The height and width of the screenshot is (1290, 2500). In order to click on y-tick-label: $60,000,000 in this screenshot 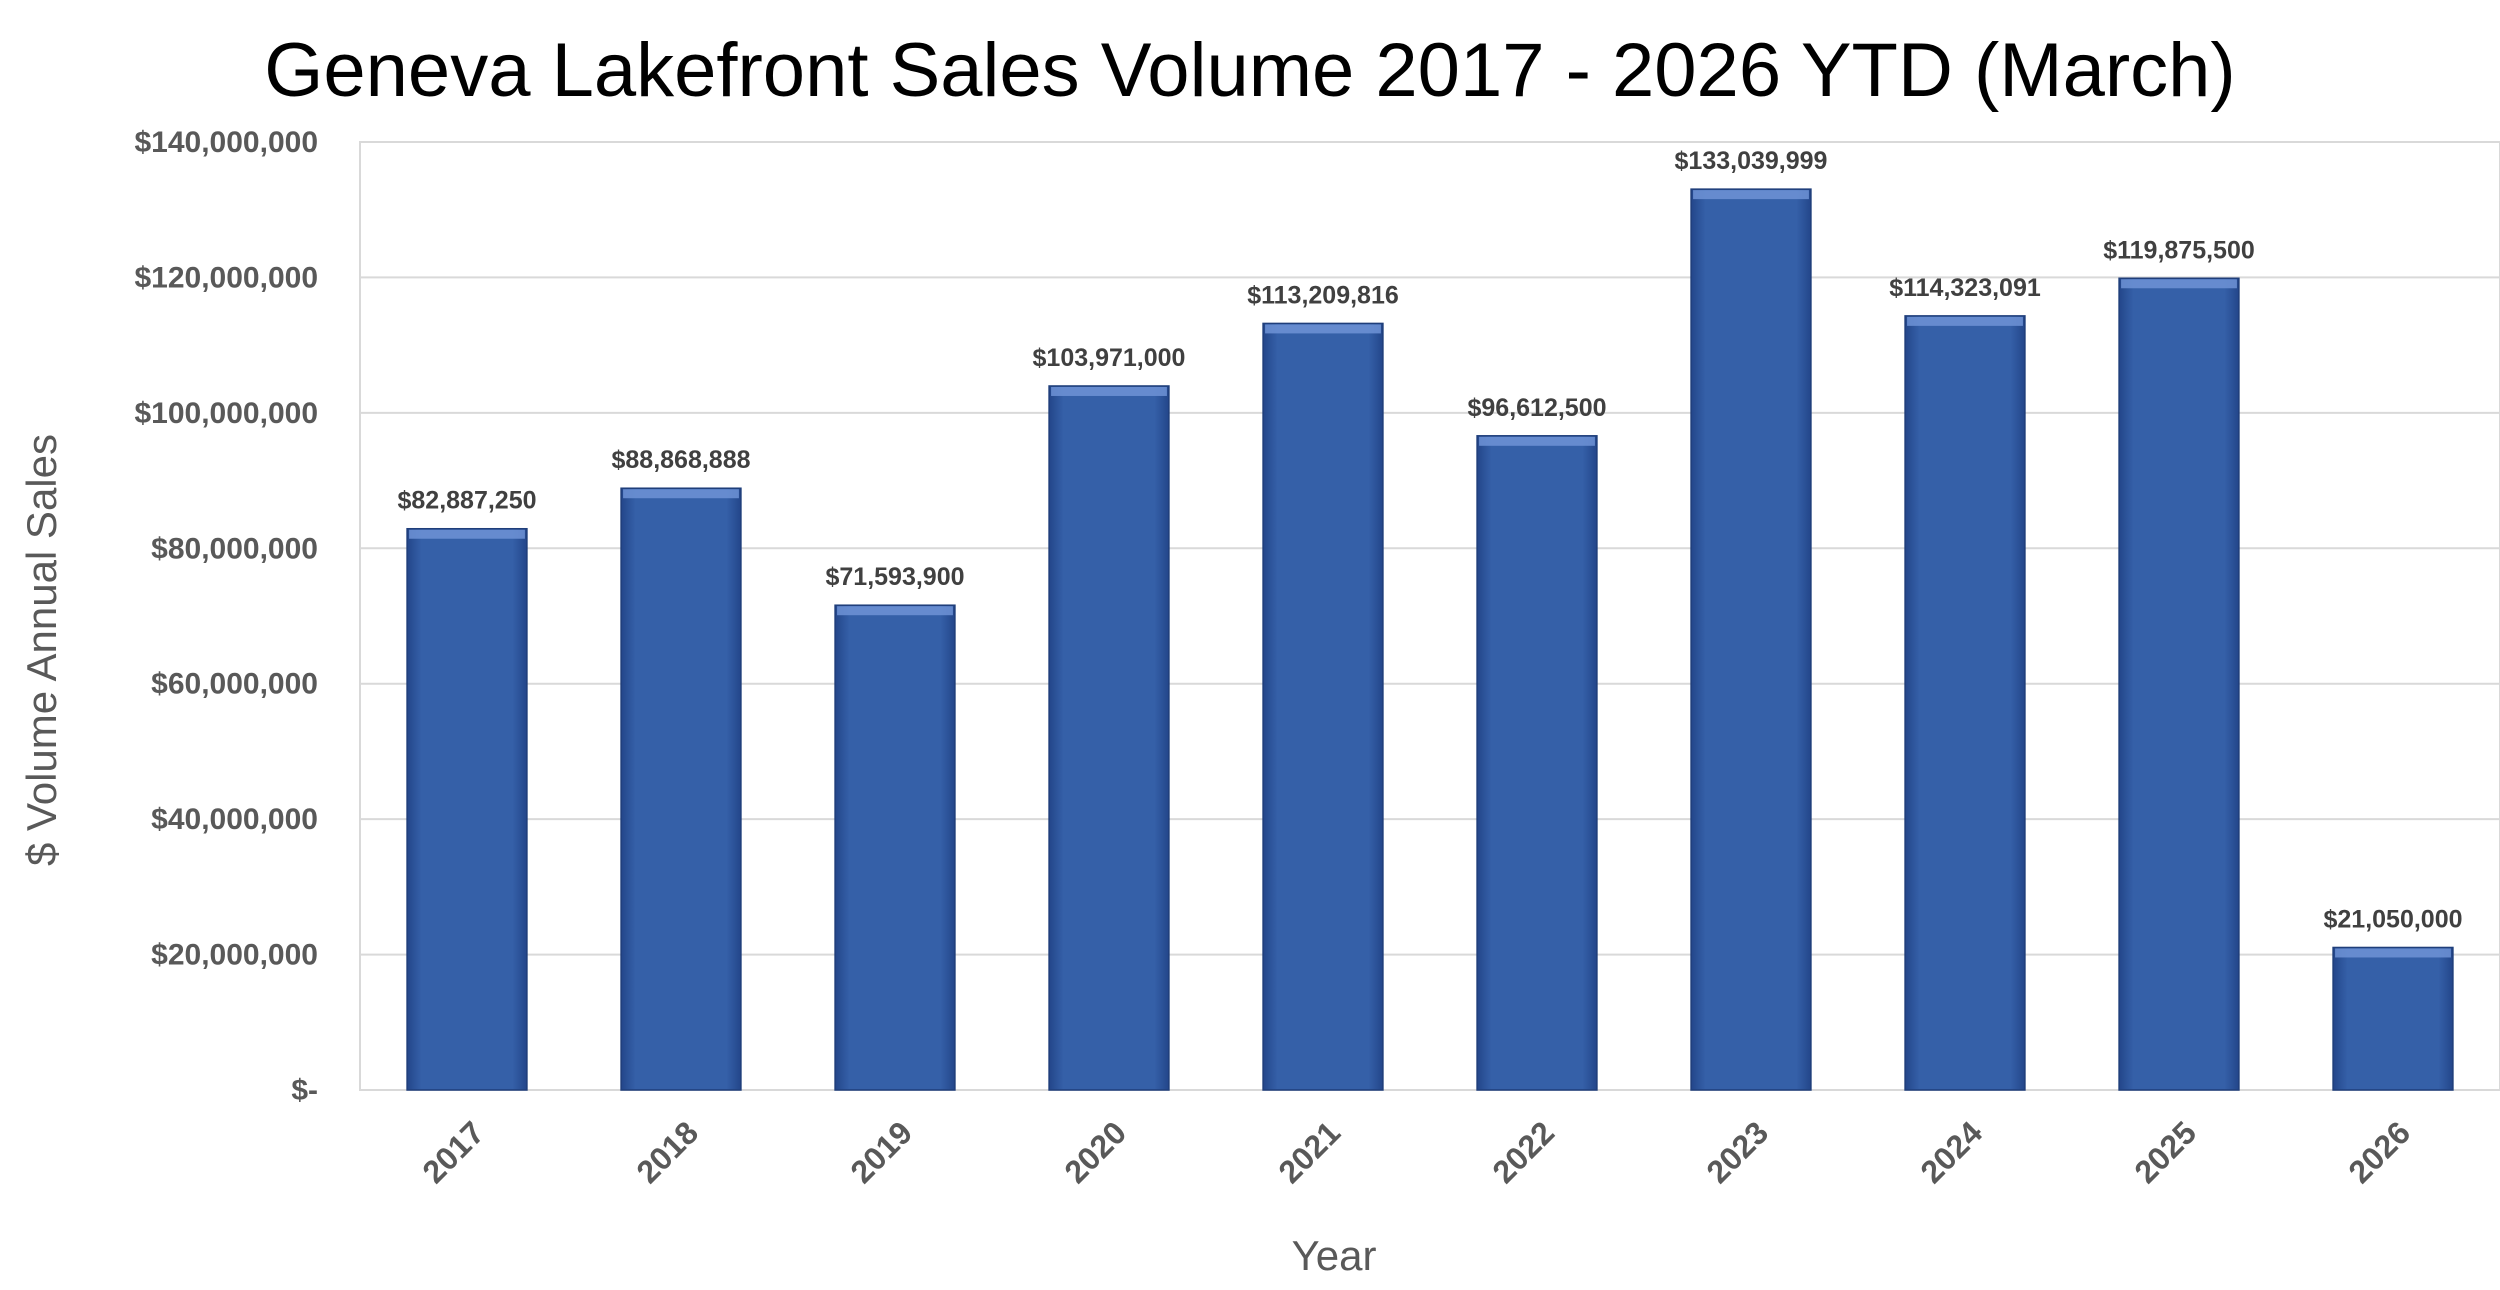, I will do `click(234, 684)`.